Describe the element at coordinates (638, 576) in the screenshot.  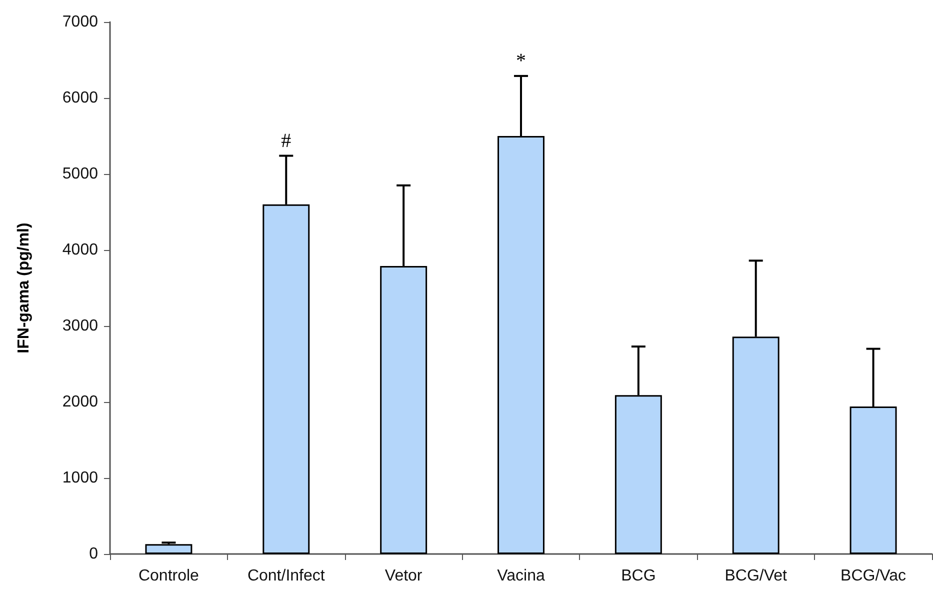
I see `x-tick-label: BCG` at that location.